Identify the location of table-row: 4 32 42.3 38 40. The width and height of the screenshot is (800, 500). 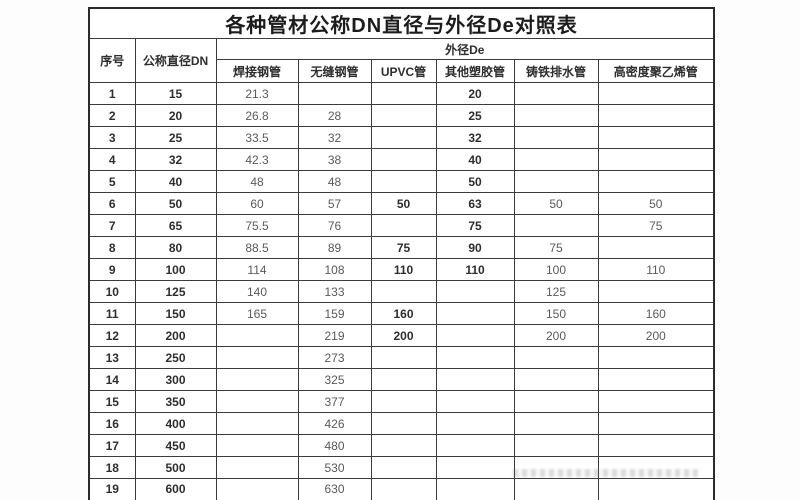
(401, 159).